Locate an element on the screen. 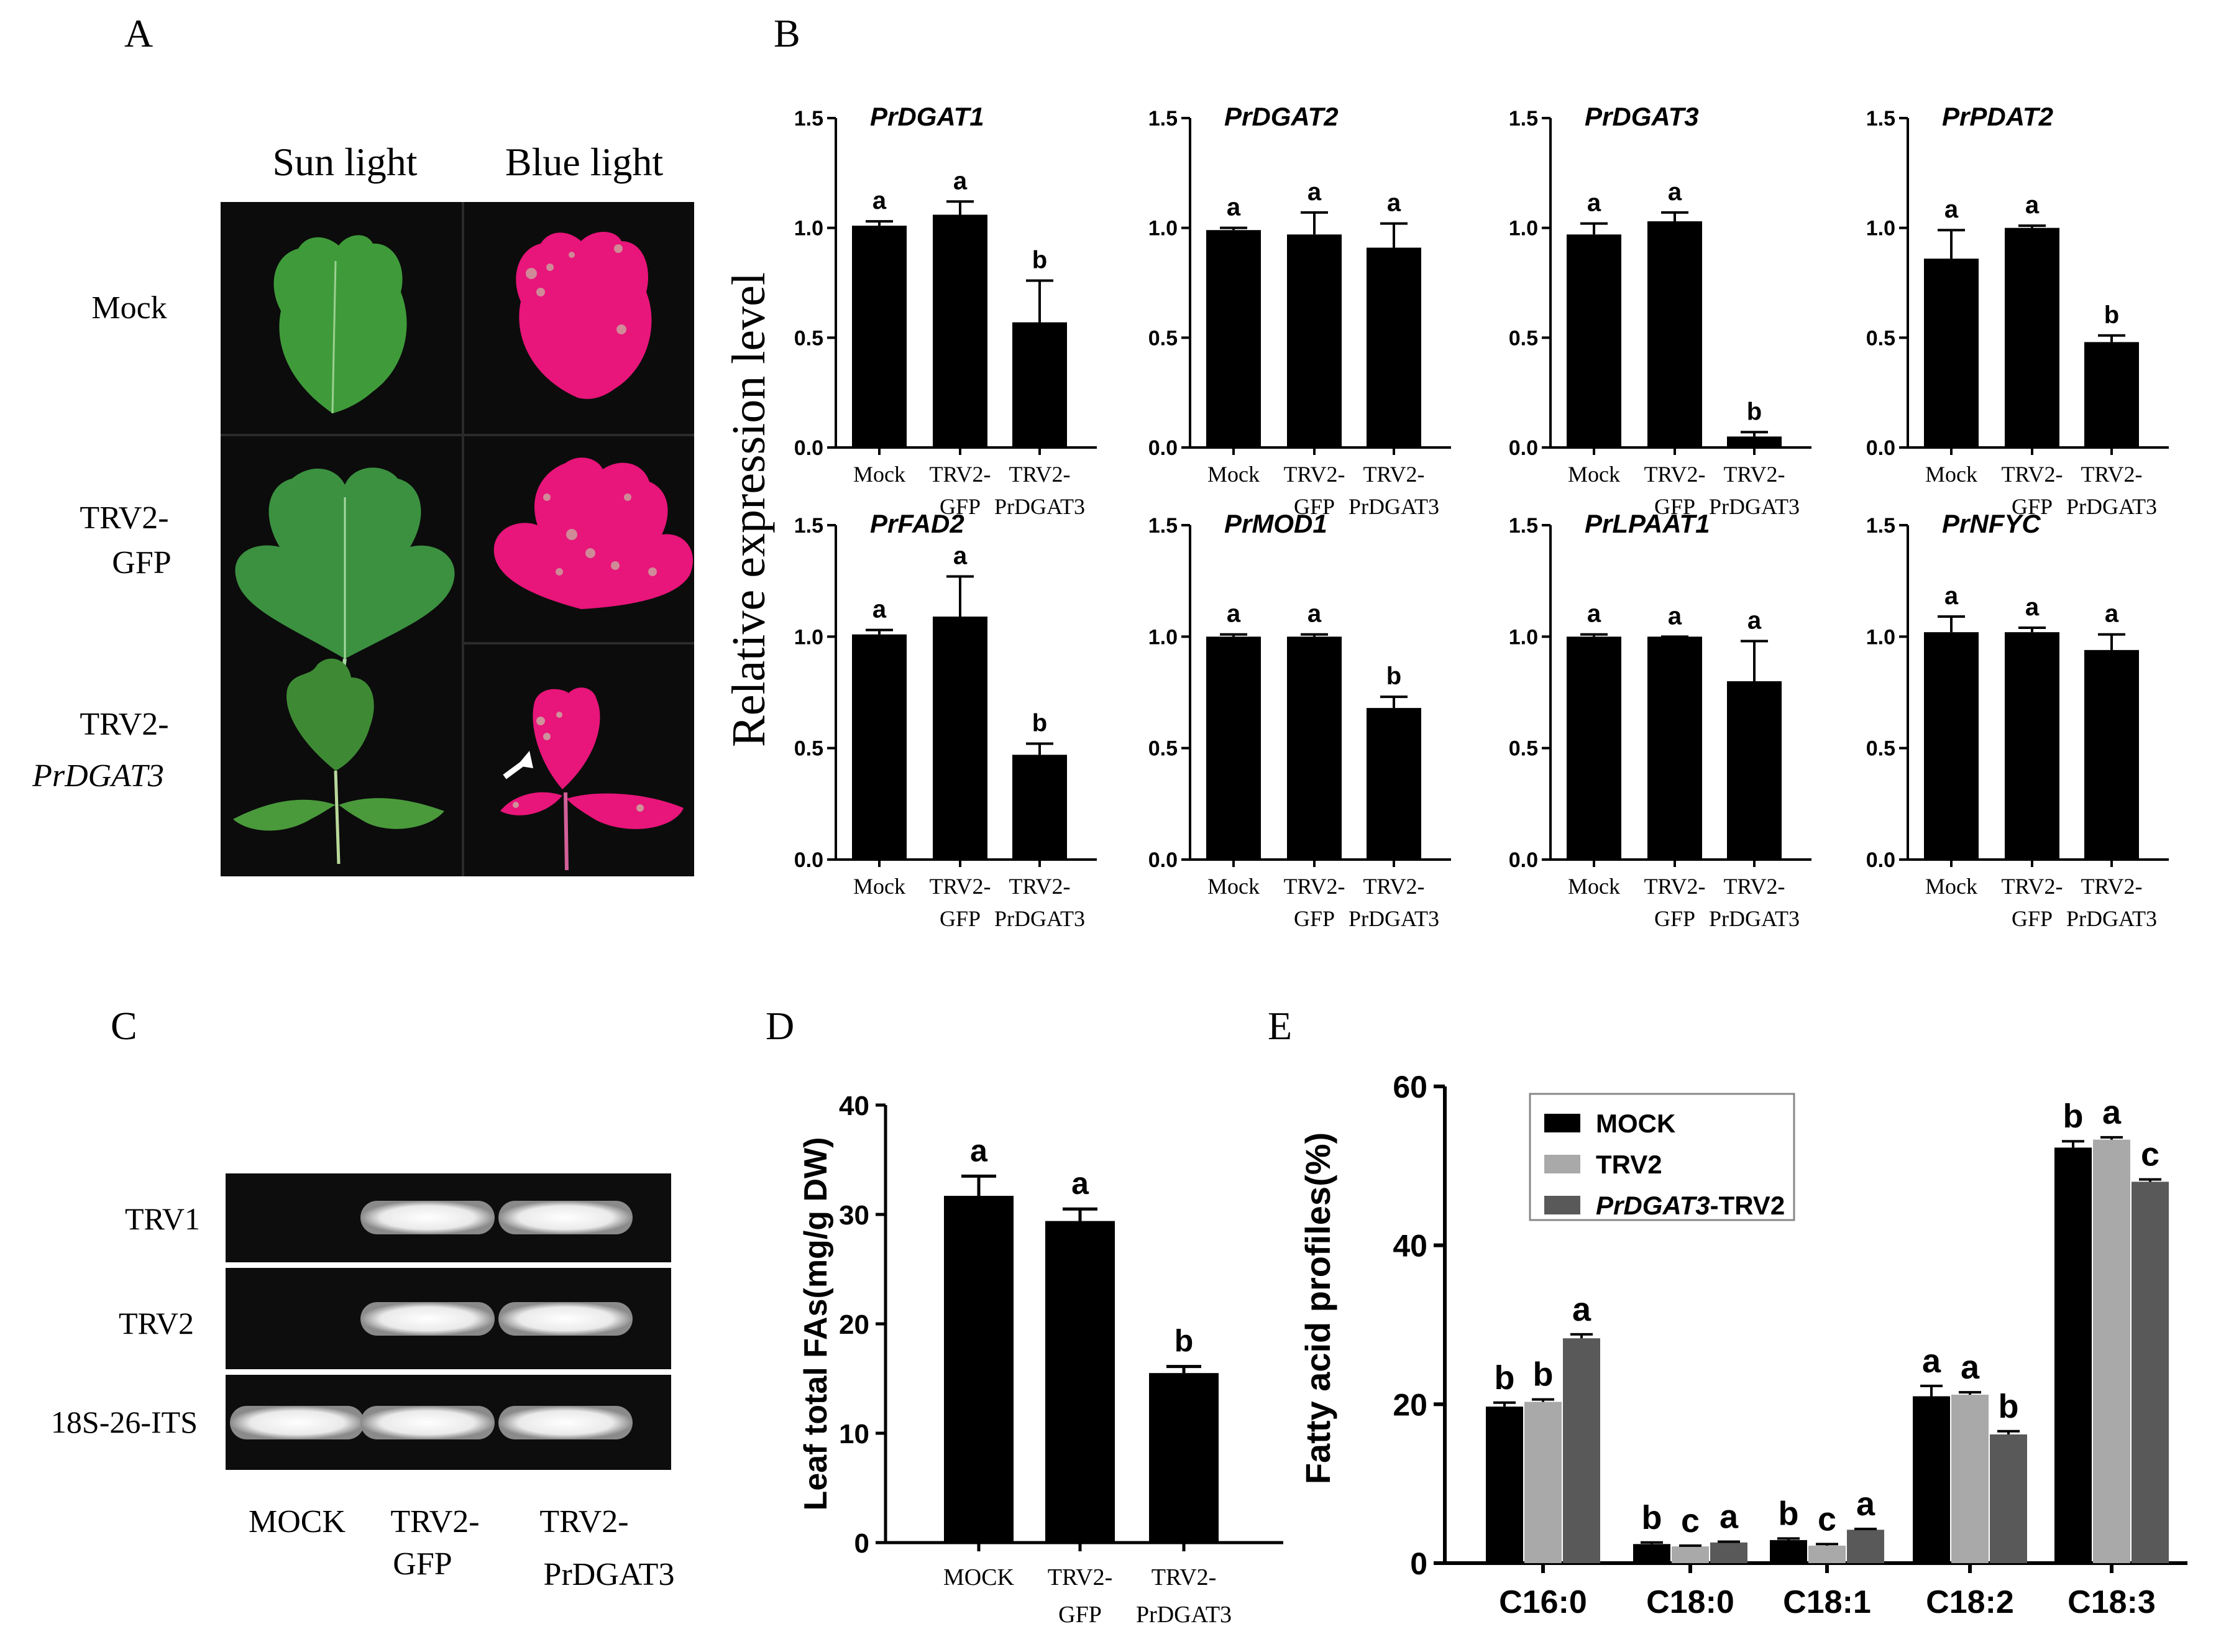 This screenshot has height=1652, width=2221. panel-e-ytick-label: 60 is located at coordinates (1410, 1087).